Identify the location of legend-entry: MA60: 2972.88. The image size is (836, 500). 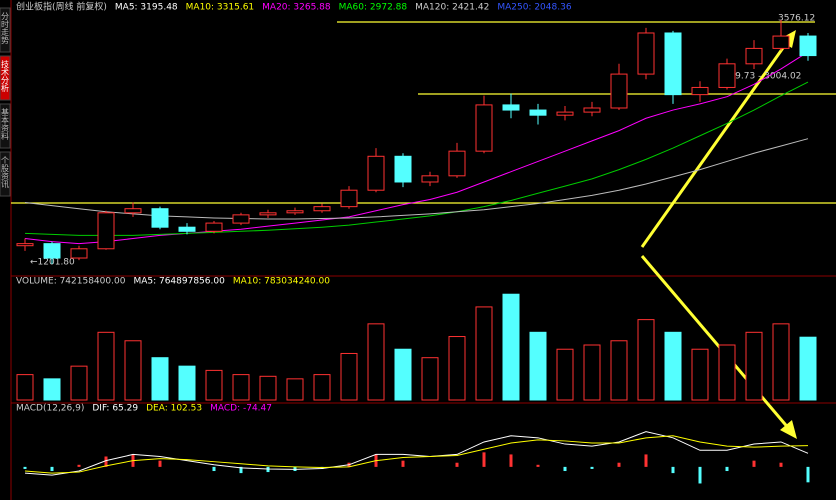
(373, 8).